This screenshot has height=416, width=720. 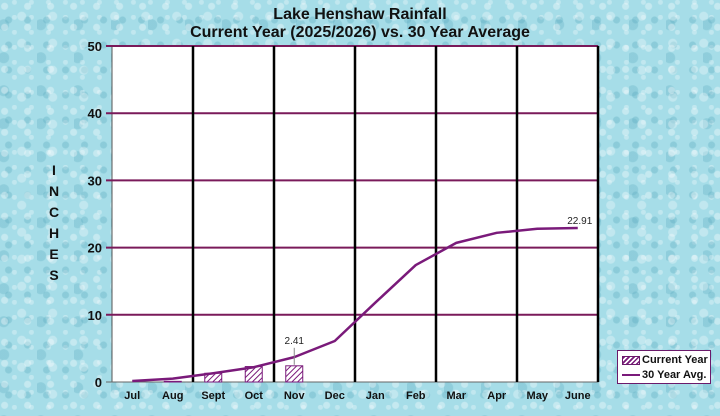 What do you see at coordinates (675, 360) in the screenshot?
I see `legend-label: Current Year` at bounding box center [675, 360].